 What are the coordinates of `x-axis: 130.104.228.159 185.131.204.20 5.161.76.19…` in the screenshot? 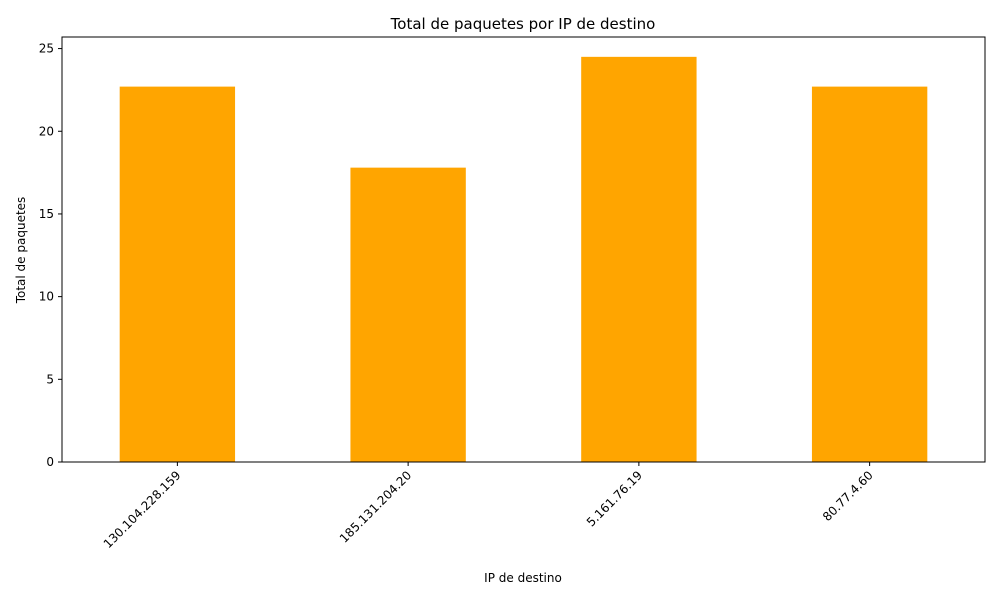 It's located at (488, 506).